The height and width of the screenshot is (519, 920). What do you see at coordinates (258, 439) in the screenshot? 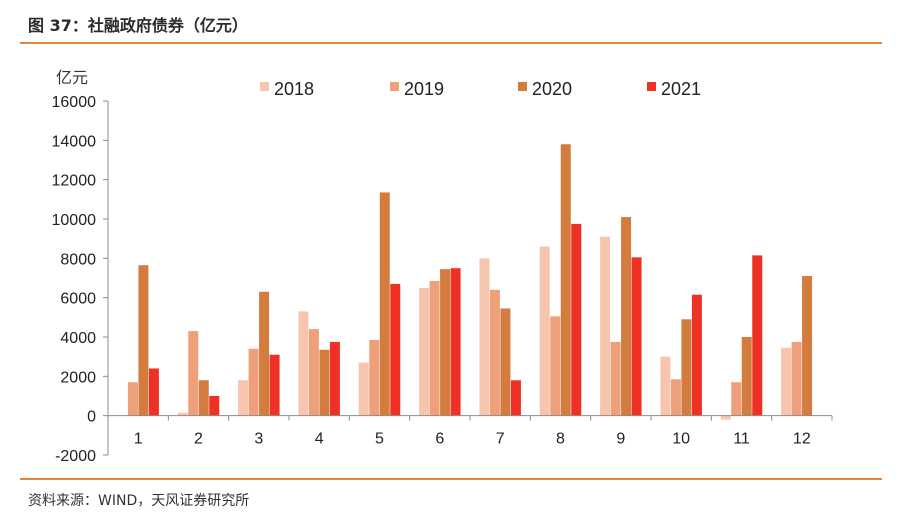
I see `x-tick-label: 3` at bounding box center [258, 439].